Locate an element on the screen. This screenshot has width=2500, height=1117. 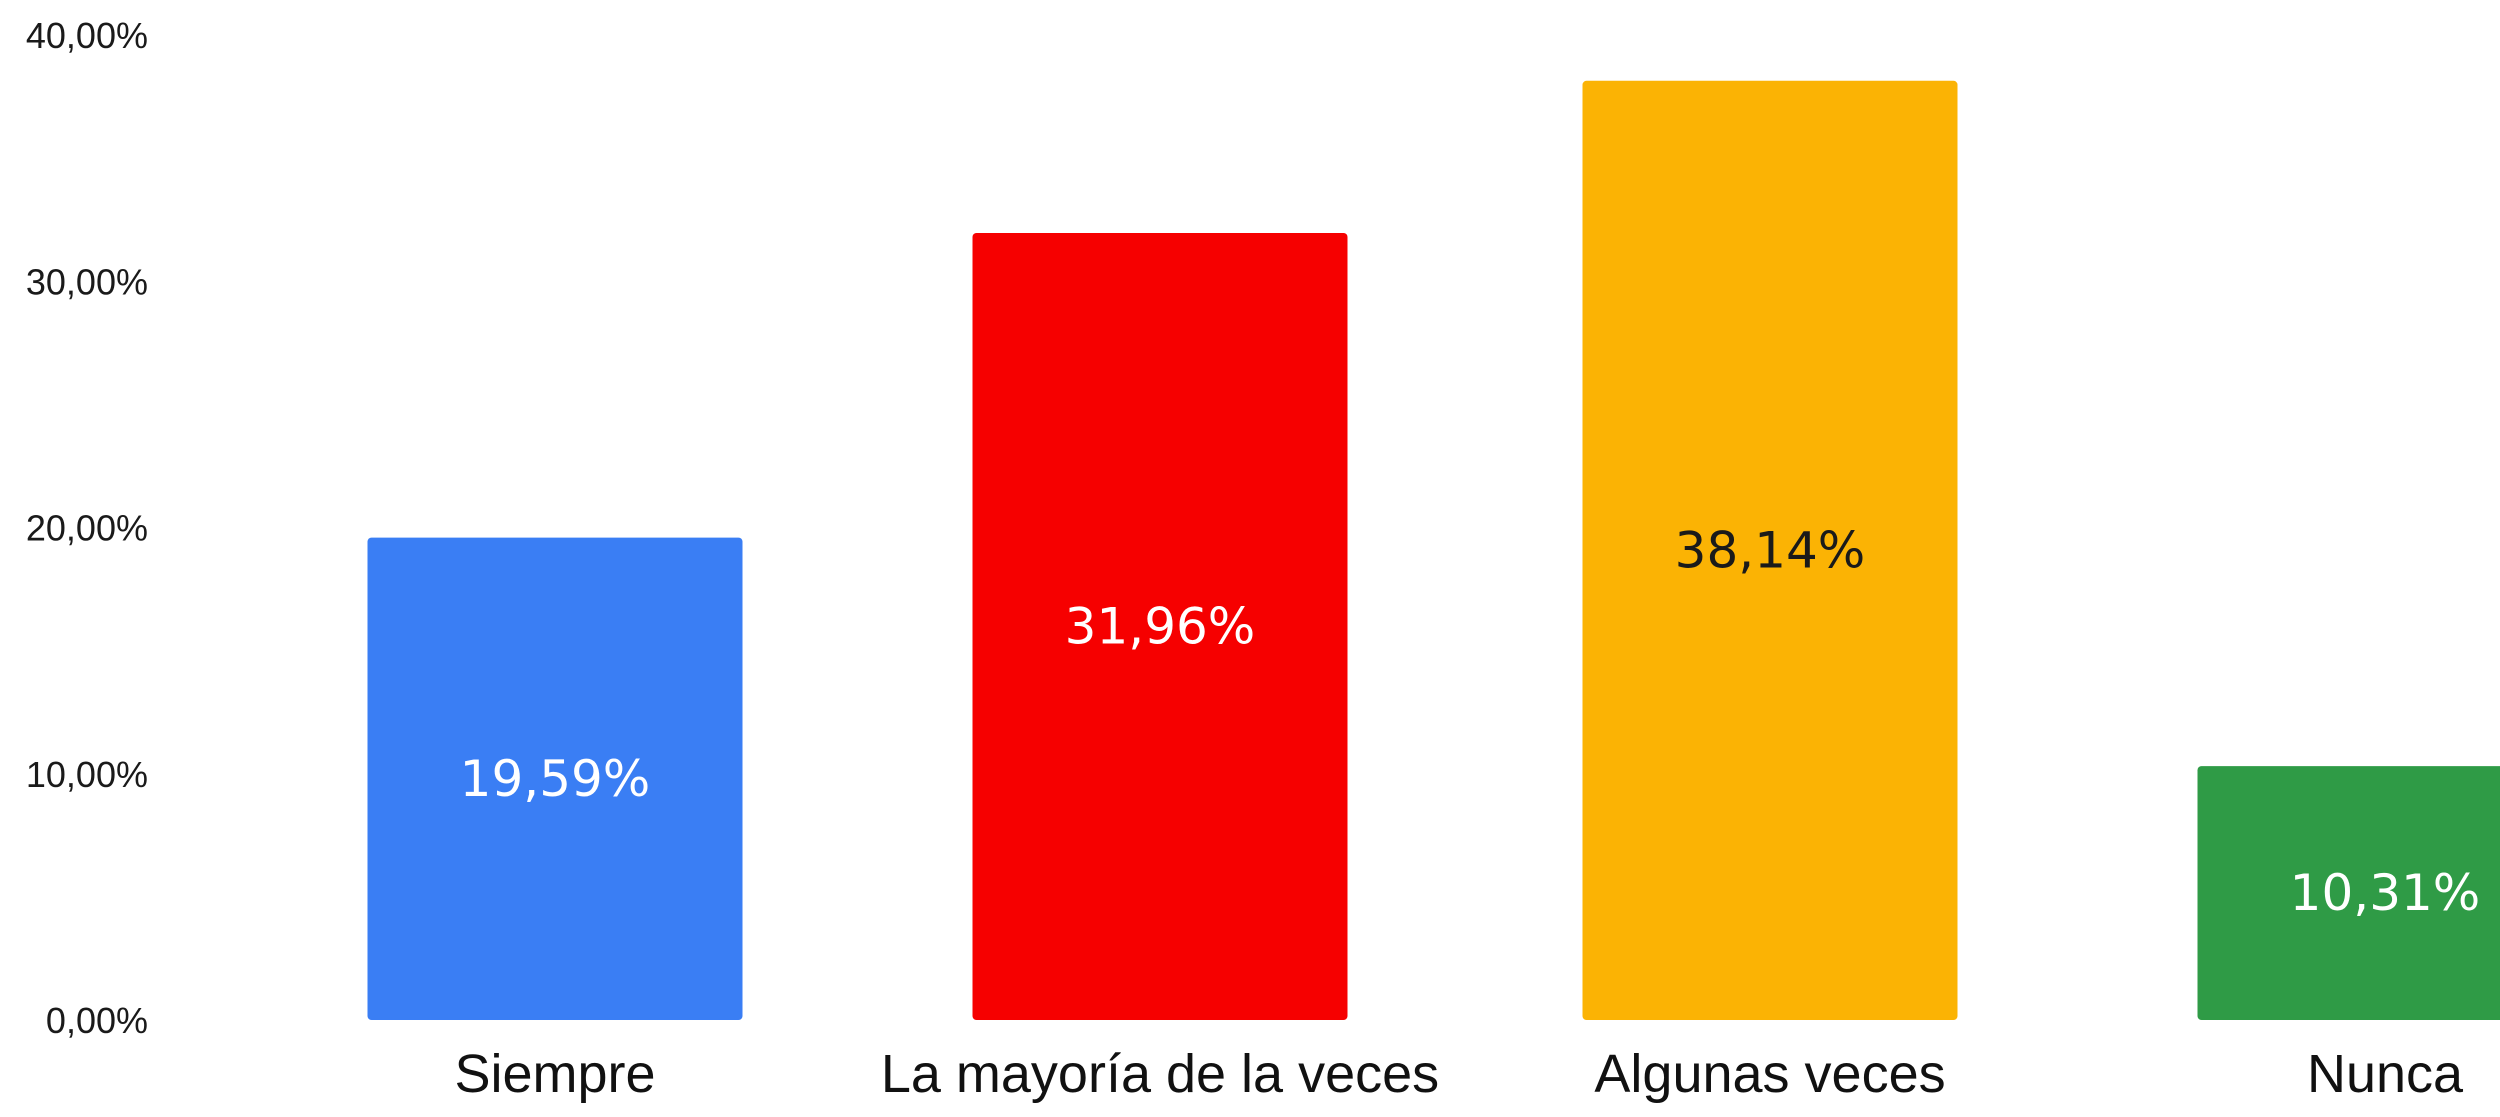
x-category-label: Nunca is located at coordinates (2385, 1074).